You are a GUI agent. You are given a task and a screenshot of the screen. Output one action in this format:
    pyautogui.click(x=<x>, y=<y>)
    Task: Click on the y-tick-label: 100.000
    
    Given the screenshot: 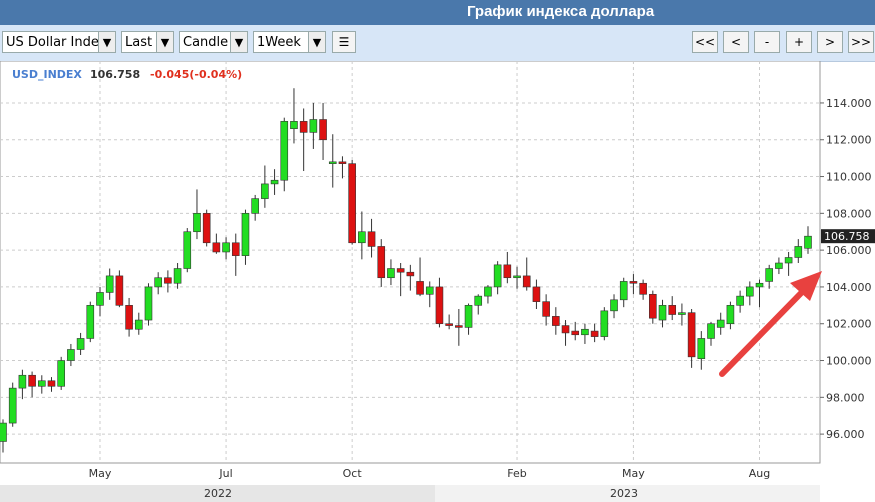 What is the action you would take?
    pyautogui.click(x=849, y=361)
    